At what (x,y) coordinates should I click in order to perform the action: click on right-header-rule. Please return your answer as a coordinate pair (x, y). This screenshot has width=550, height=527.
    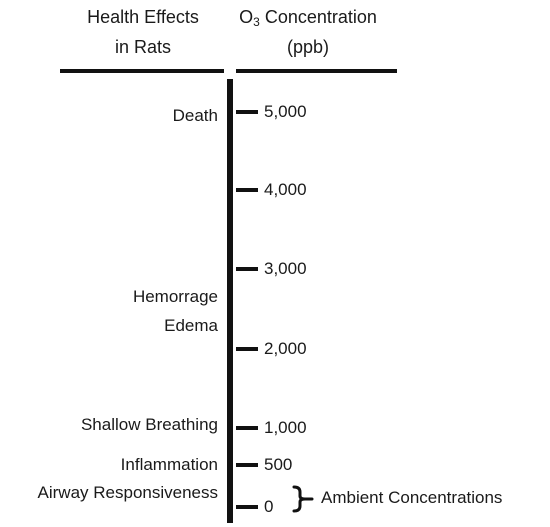
    Looking at the image, I should click on (316, 71).